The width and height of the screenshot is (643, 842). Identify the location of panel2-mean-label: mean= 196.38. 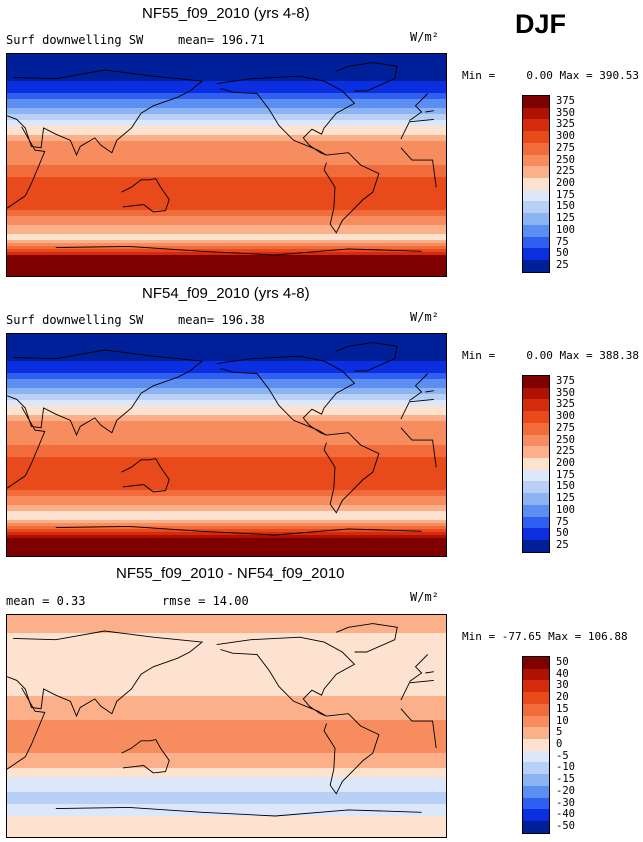
(221, 320).